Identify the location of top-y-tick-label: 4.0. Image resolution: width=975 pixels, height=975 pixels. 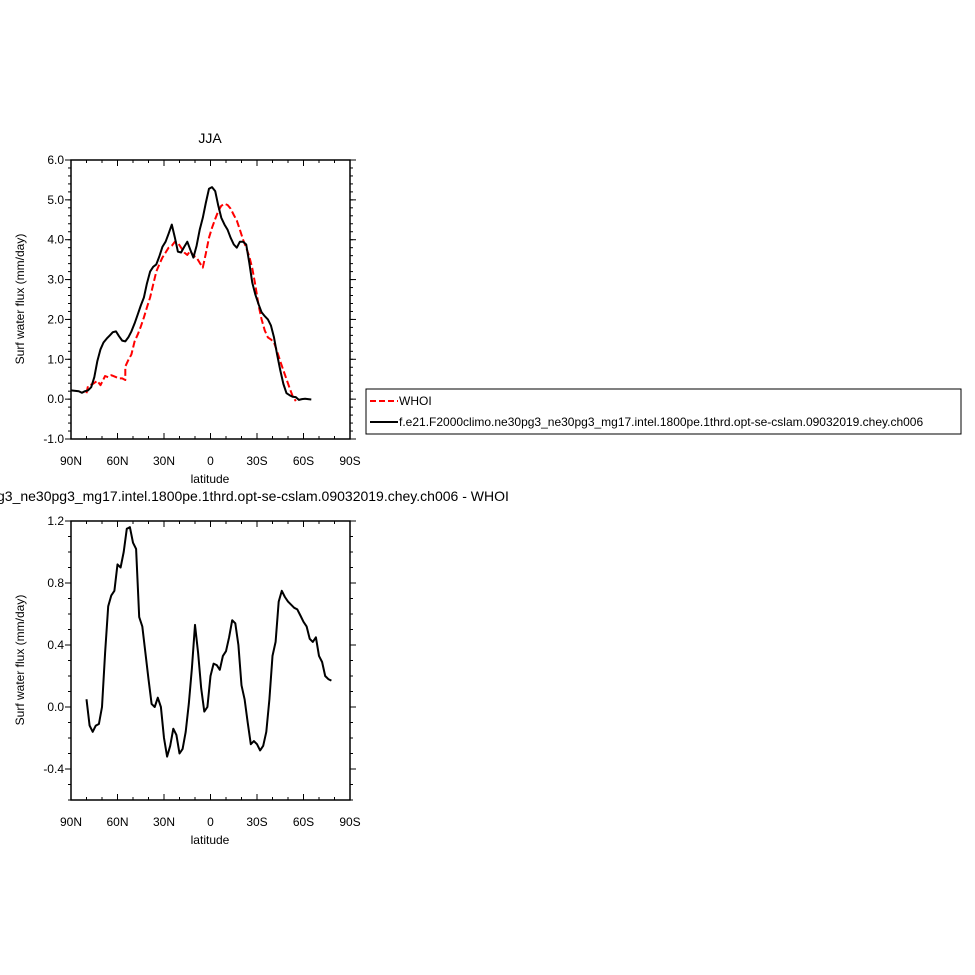
(55, 240).